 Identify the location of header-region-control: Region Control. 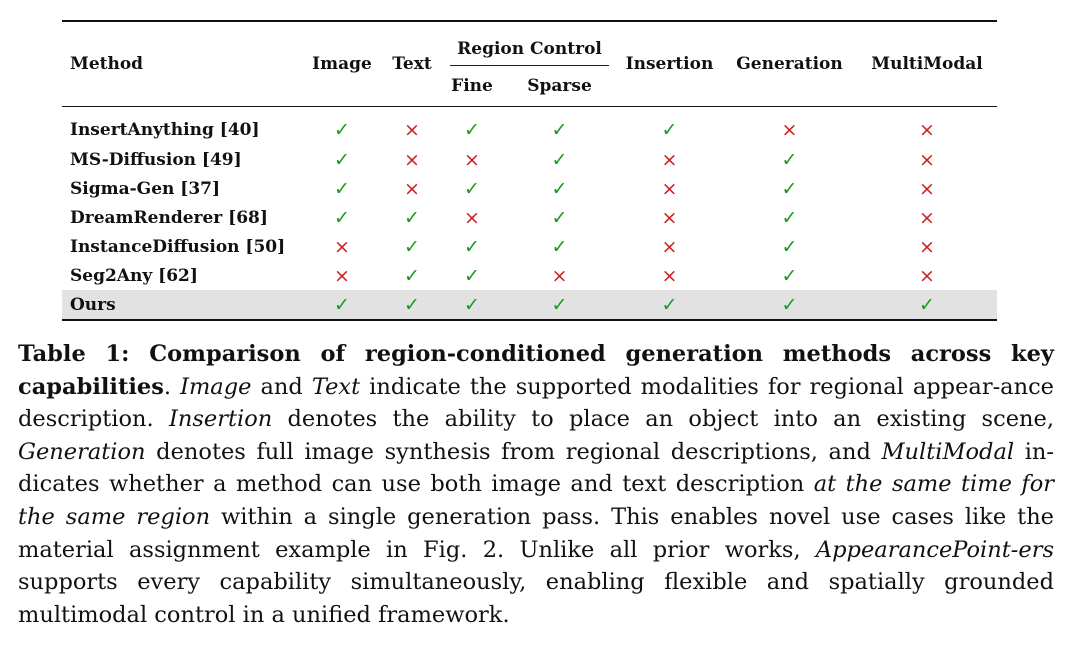
(529, 43).